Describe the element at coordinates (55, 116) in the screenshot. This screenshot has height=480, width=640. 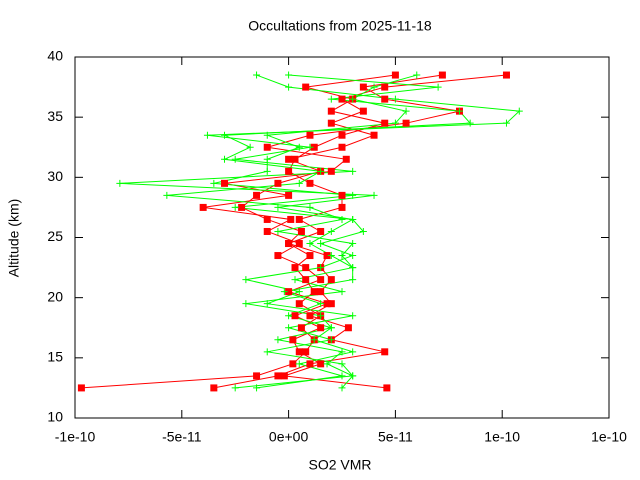
I see `y-tick-label: 35` at that location.